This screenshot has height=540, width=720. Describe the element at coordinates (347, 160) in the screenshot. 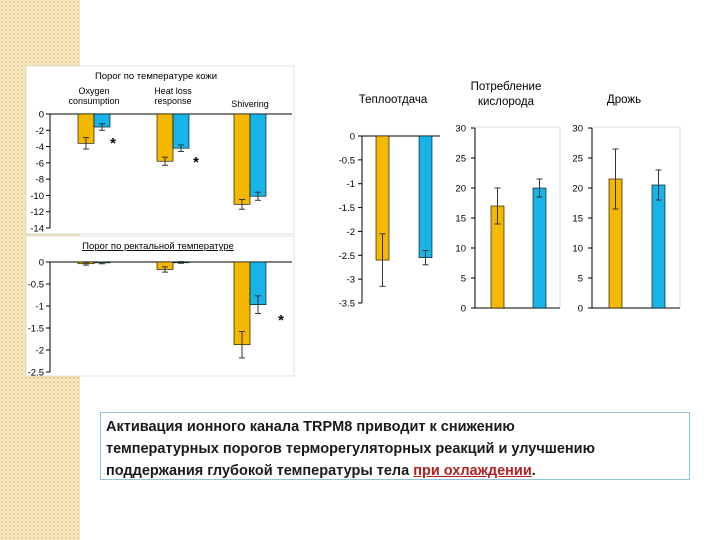

I see `heat-y-tick-label: -0.5` at that location.